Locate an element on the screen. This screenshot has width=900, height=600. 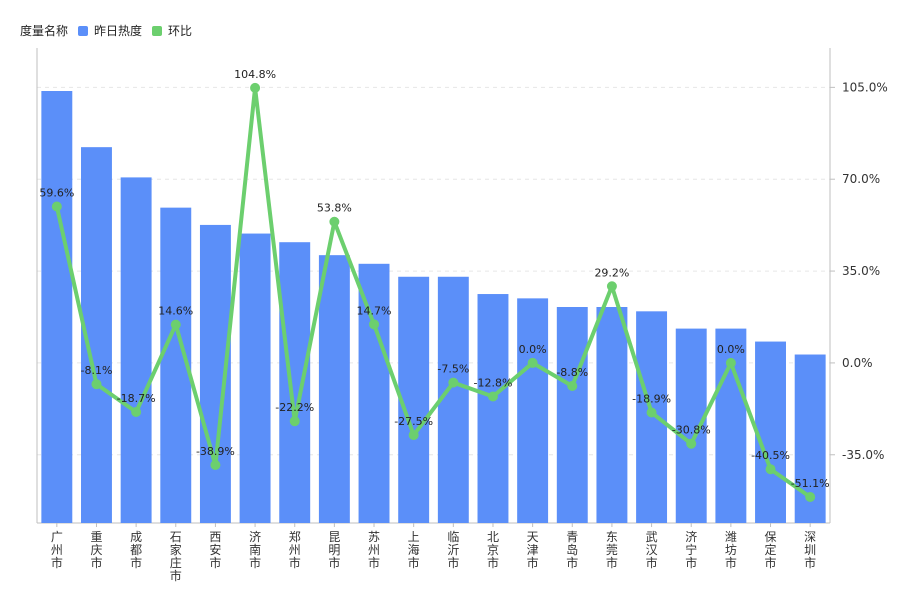
data-label: -27.5% is located at coordinates (413, 421).